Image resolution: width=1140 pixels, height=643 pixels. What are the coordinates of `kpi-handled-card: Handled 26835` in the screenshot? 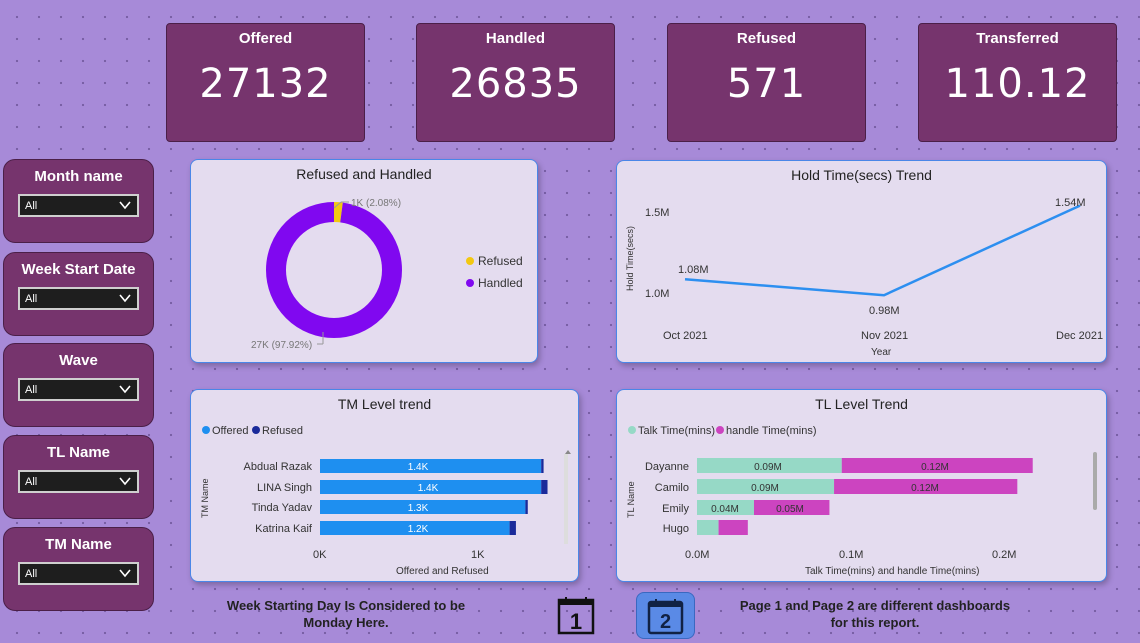 It's located at (515, 82).